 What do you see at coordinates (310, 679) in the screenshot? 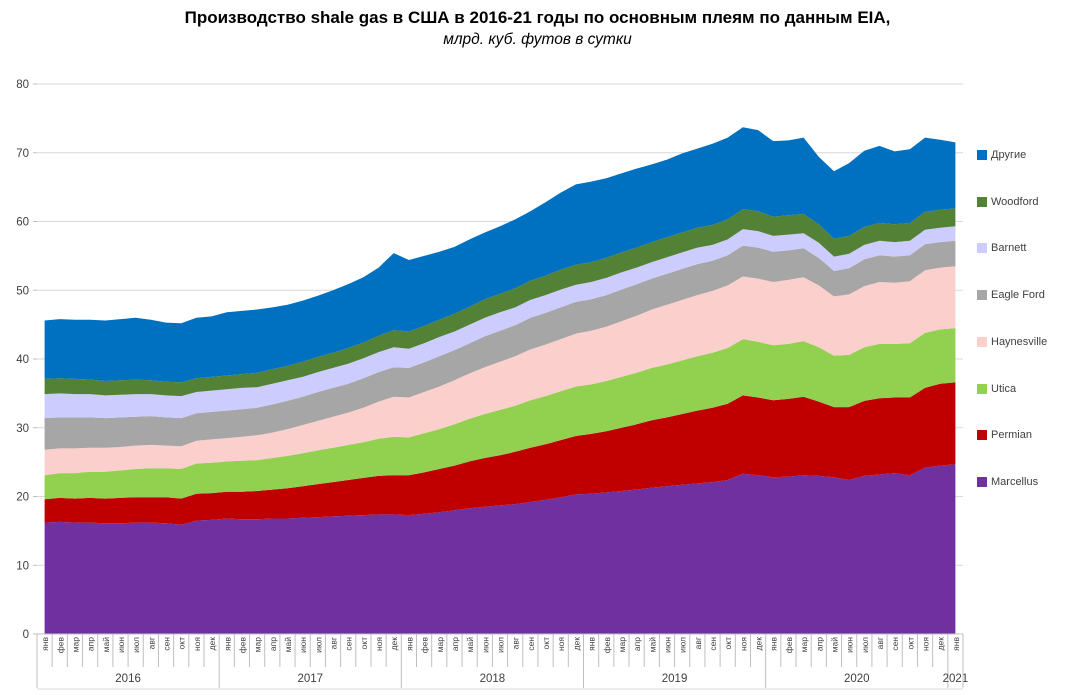
I see `x-year-label: 2017` at bounding box center [310, 679].